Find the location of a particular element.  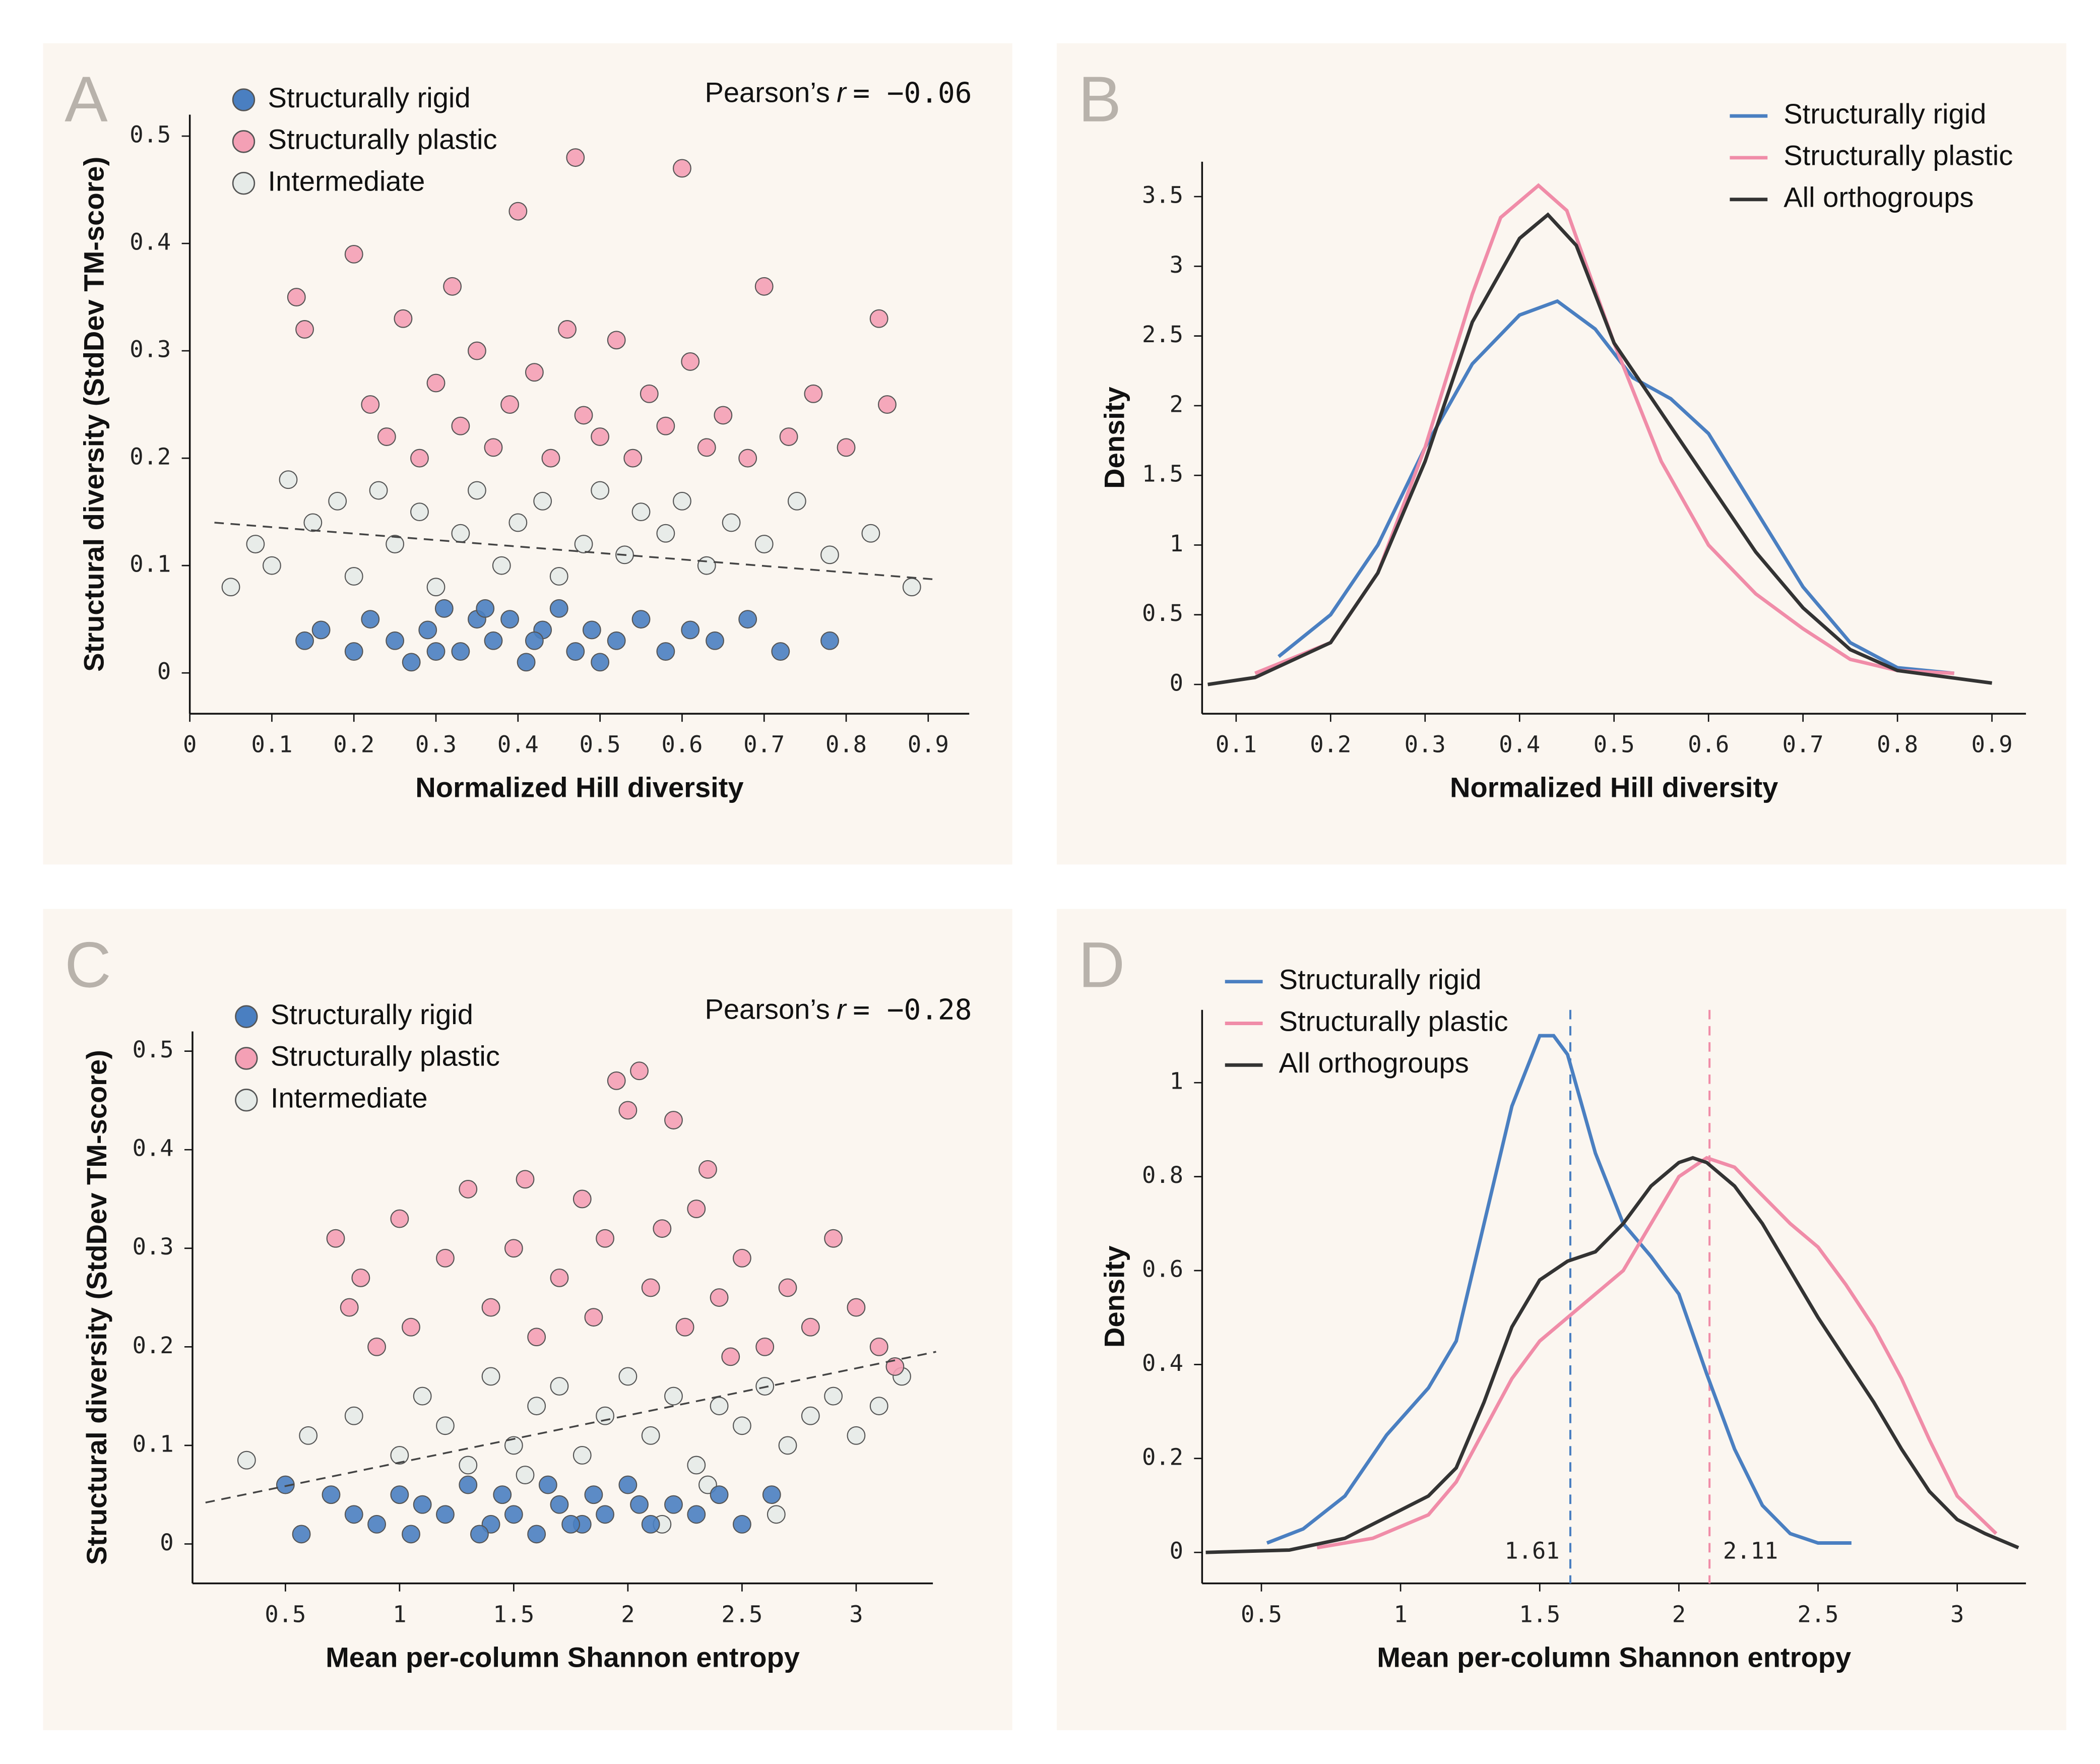

trend-line is located at coordinates (570, 1427).